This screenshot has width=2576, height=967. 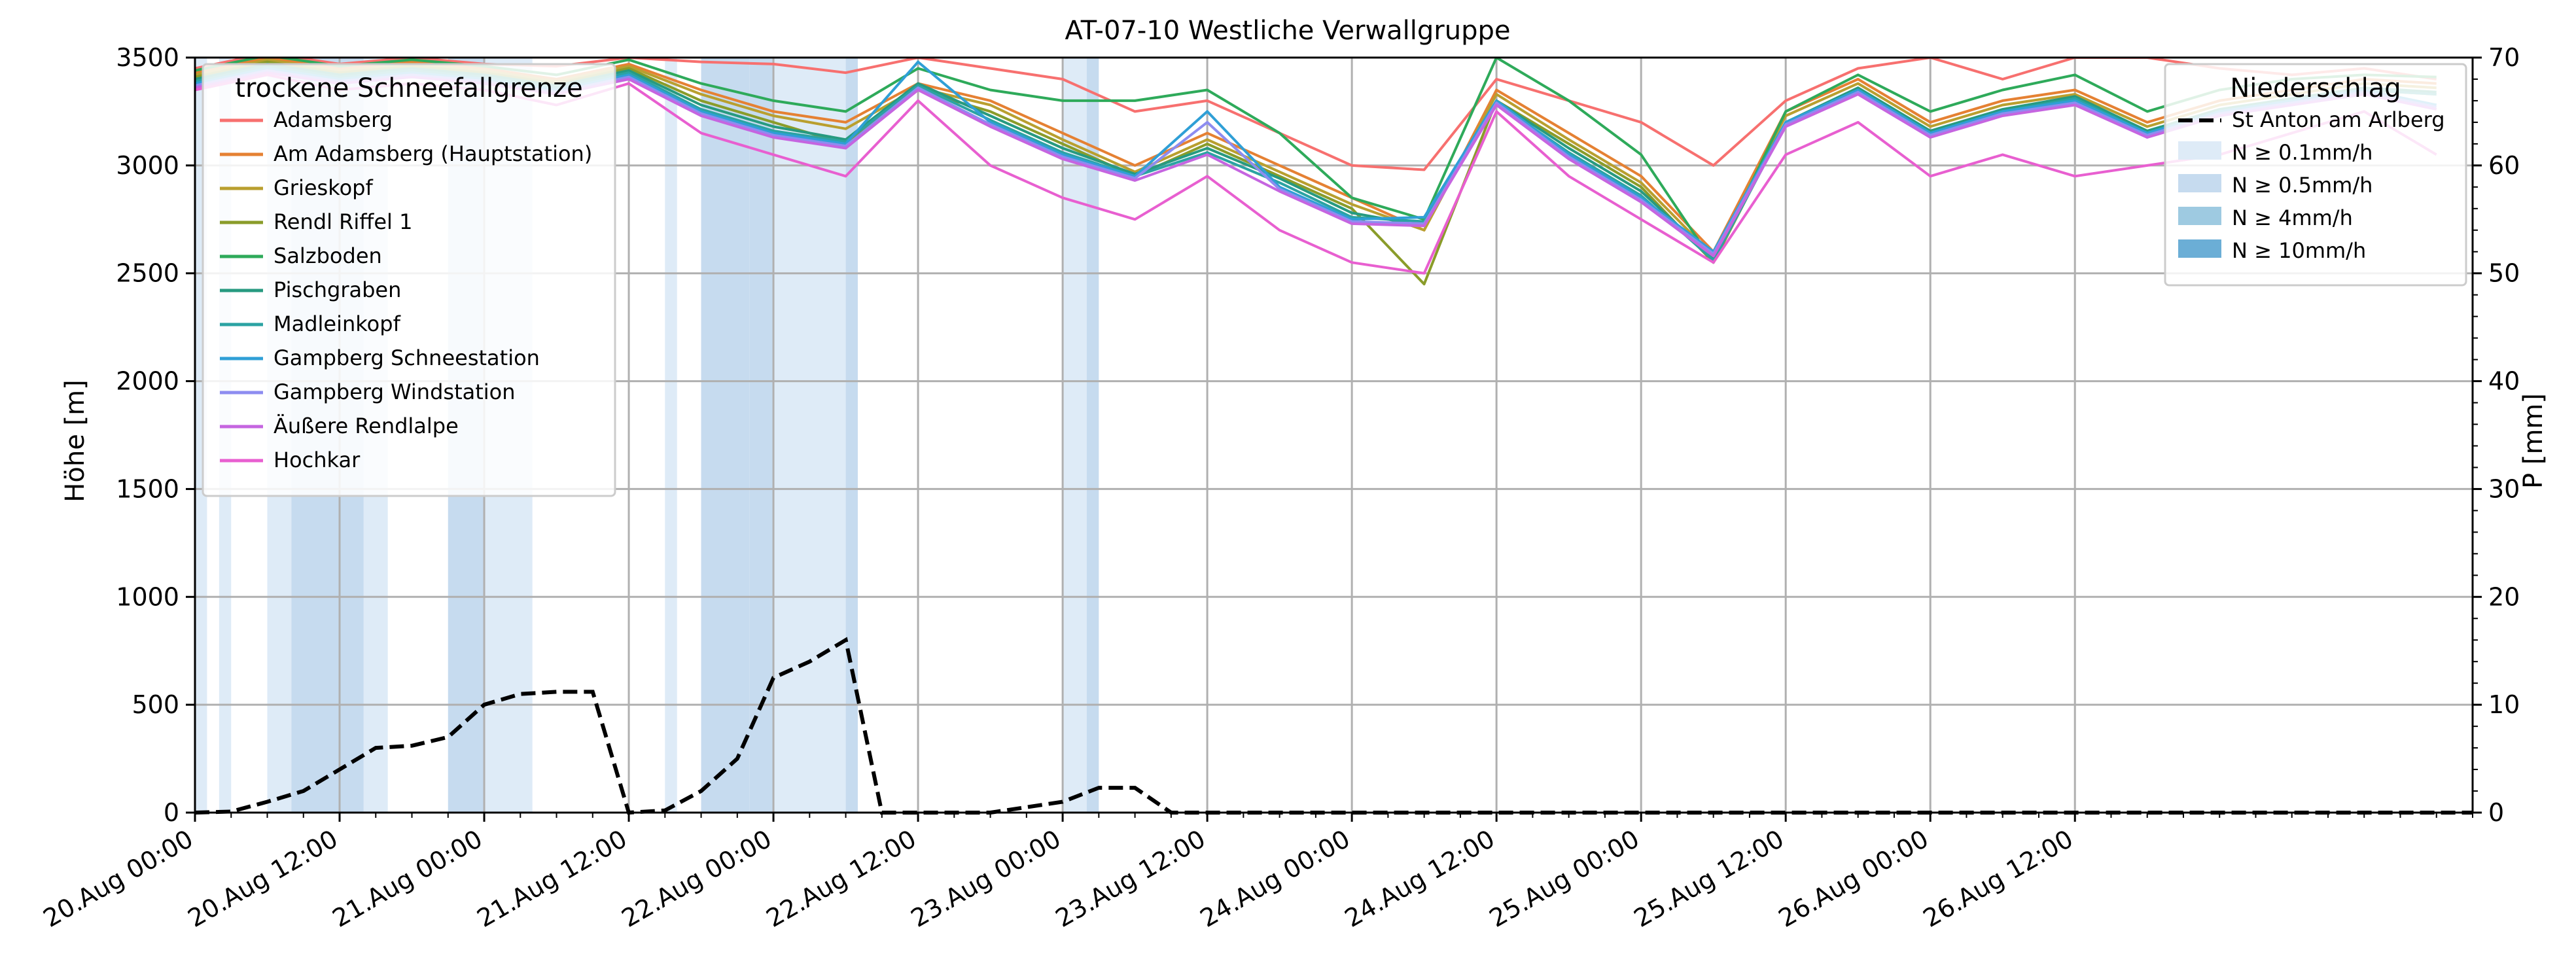 What do you see at coordinates (841, 879) in the screenshot?
I see `x-tick-label: 22.Aug 12:00` at bounding box center [841, 879].